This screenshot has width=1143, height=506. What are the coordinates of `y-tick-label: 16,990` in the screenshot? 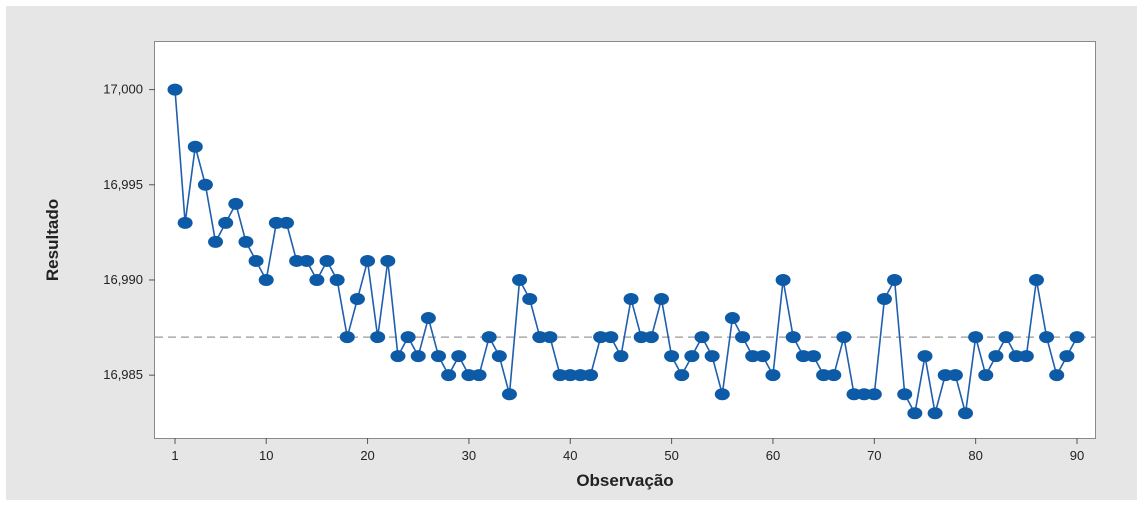 It's located at (123, 279).